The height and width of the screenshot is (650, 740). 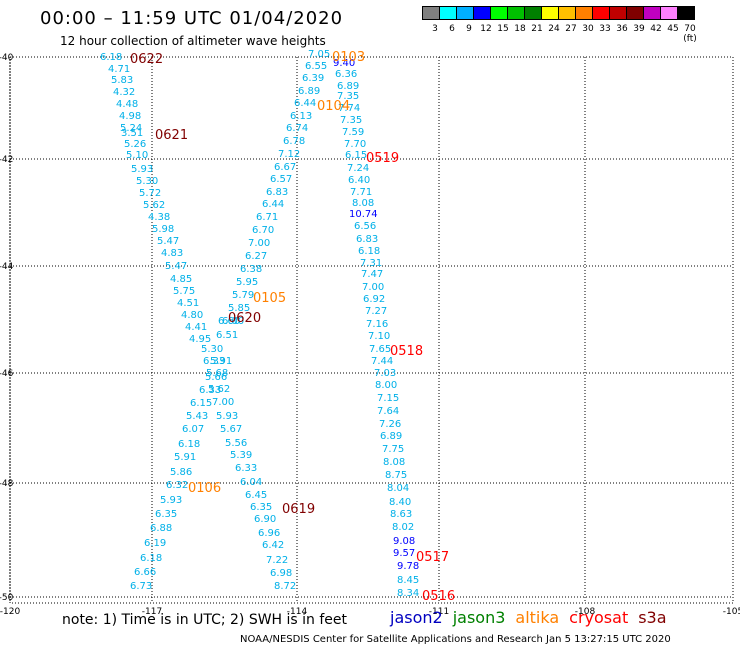 What do you see at coordinates (181, 472) in the screenshot?
I see `wave-height-value: 5.86` at bounding box center [181, 472].